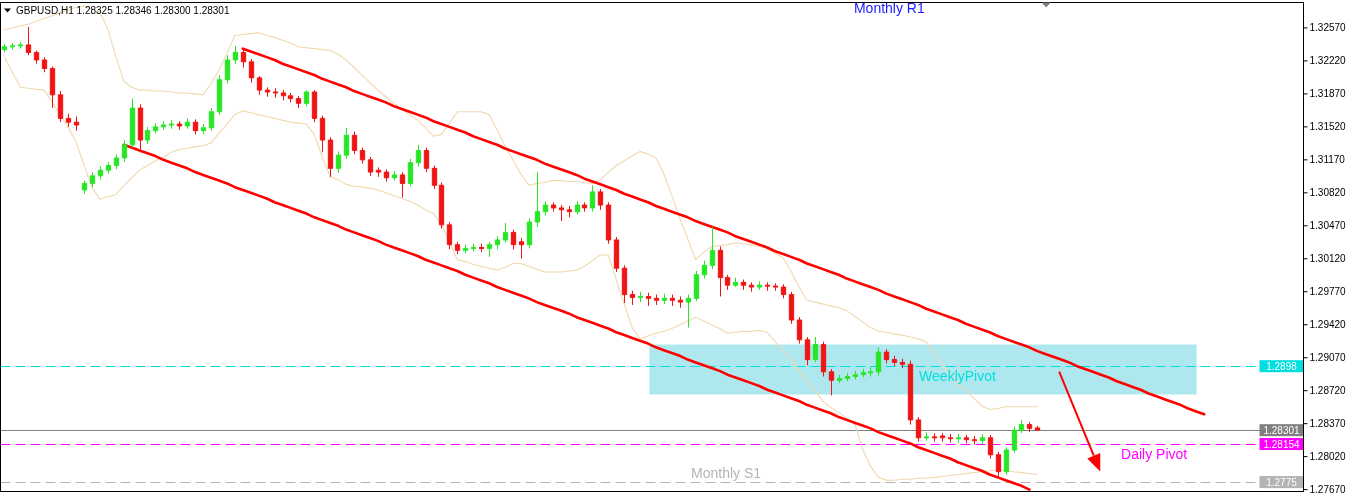  I want to click on y-tick-label: 1.29070, so click(1328, 358).